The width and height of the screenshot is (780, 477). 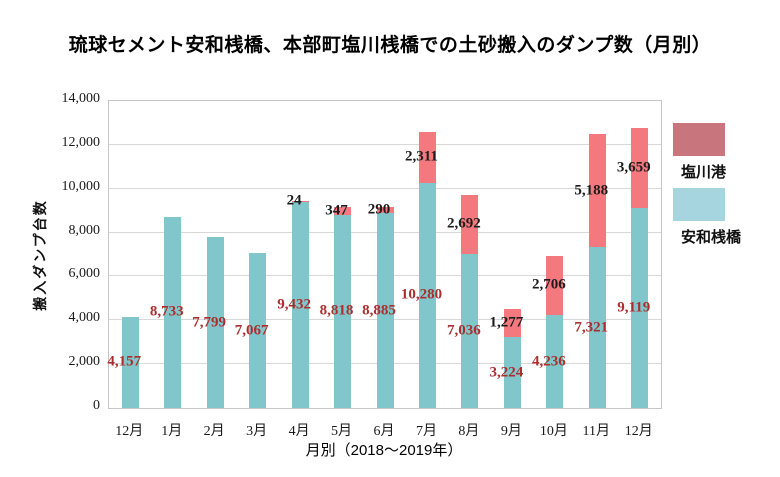 I want to click on x-tick-label: 1月, so click(x=172, y=431).